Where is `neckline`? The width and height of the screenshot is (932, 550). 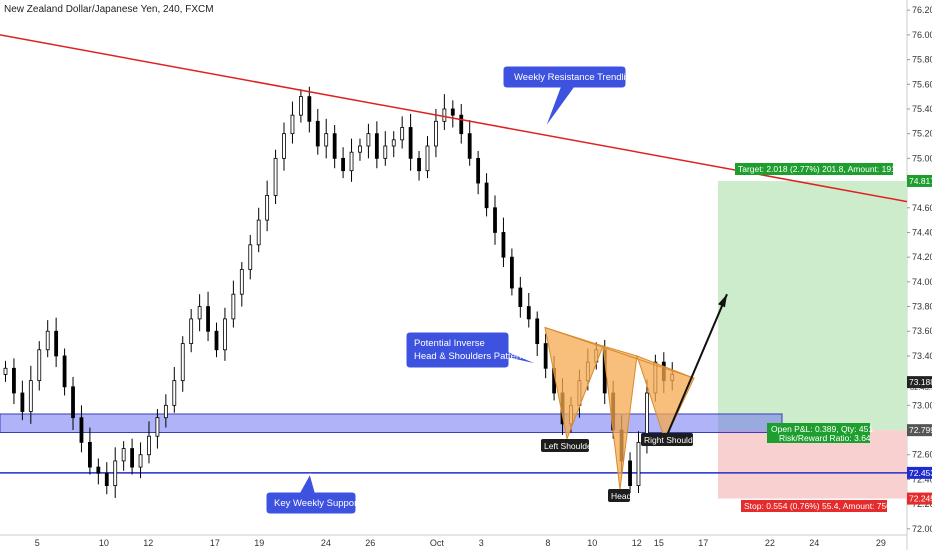
neckline is located at coordinates (619, 353).